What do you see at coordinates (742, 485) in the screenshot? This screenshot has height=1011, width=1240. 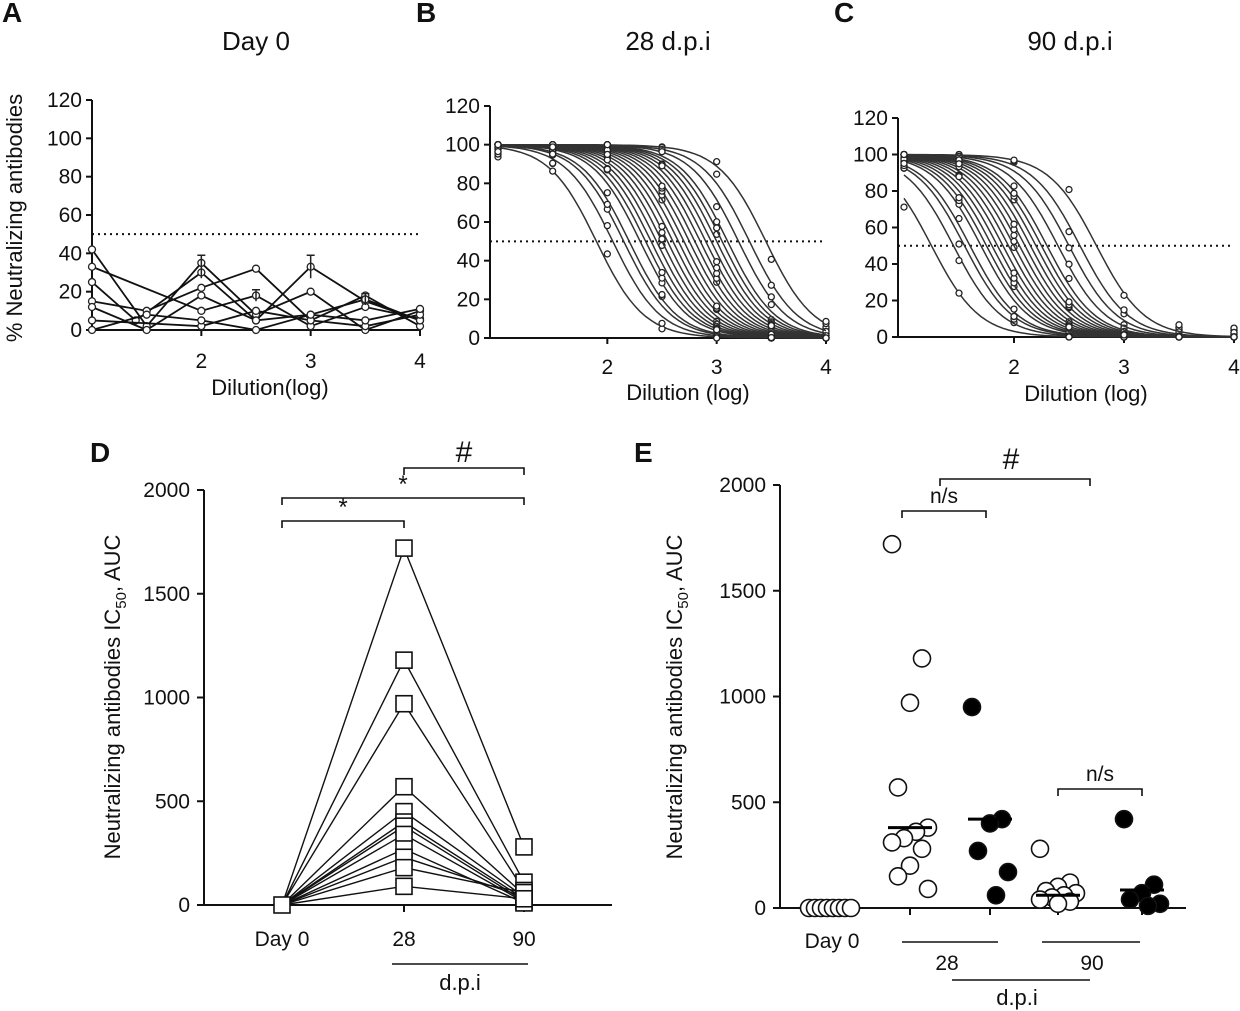 I see `y-tick-label: 2000` at bounding box center [742, 485].